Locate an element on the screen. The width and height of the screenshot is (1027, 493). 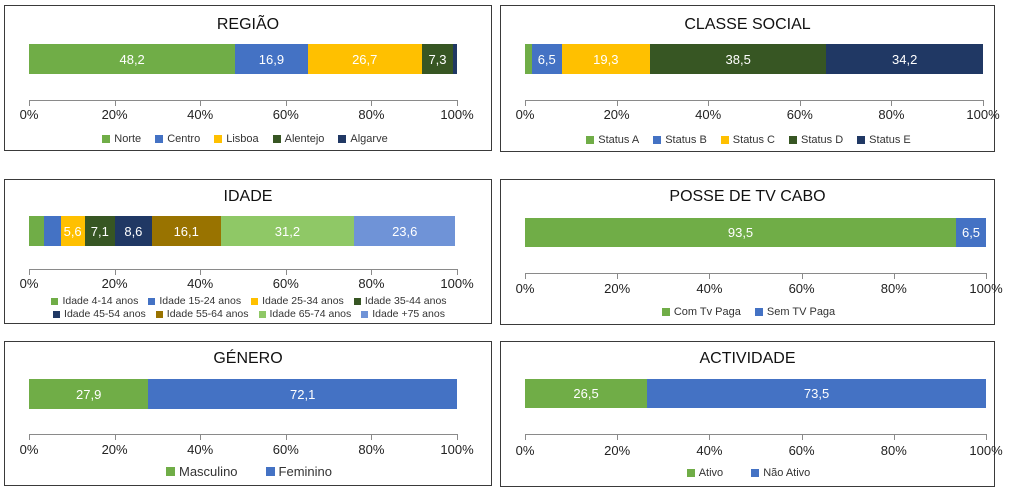
regiao-legend-label-0: Norte is located at coordinates (128, 139).